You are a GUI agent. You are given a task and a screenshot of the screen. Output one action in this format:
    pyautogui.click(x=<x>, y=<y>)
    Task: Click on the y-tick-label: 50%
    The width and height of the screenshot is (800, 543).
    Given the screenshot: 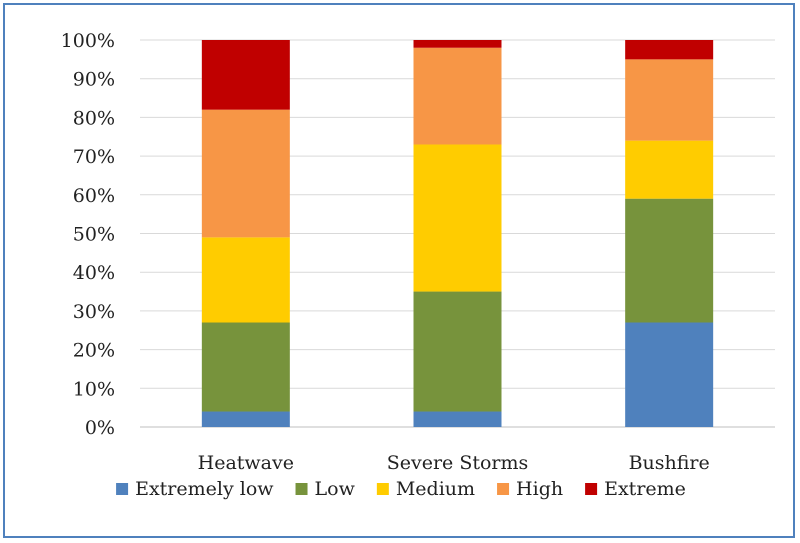 What is the action you would take?
    pyautogui.click(x=94, y=235)
    